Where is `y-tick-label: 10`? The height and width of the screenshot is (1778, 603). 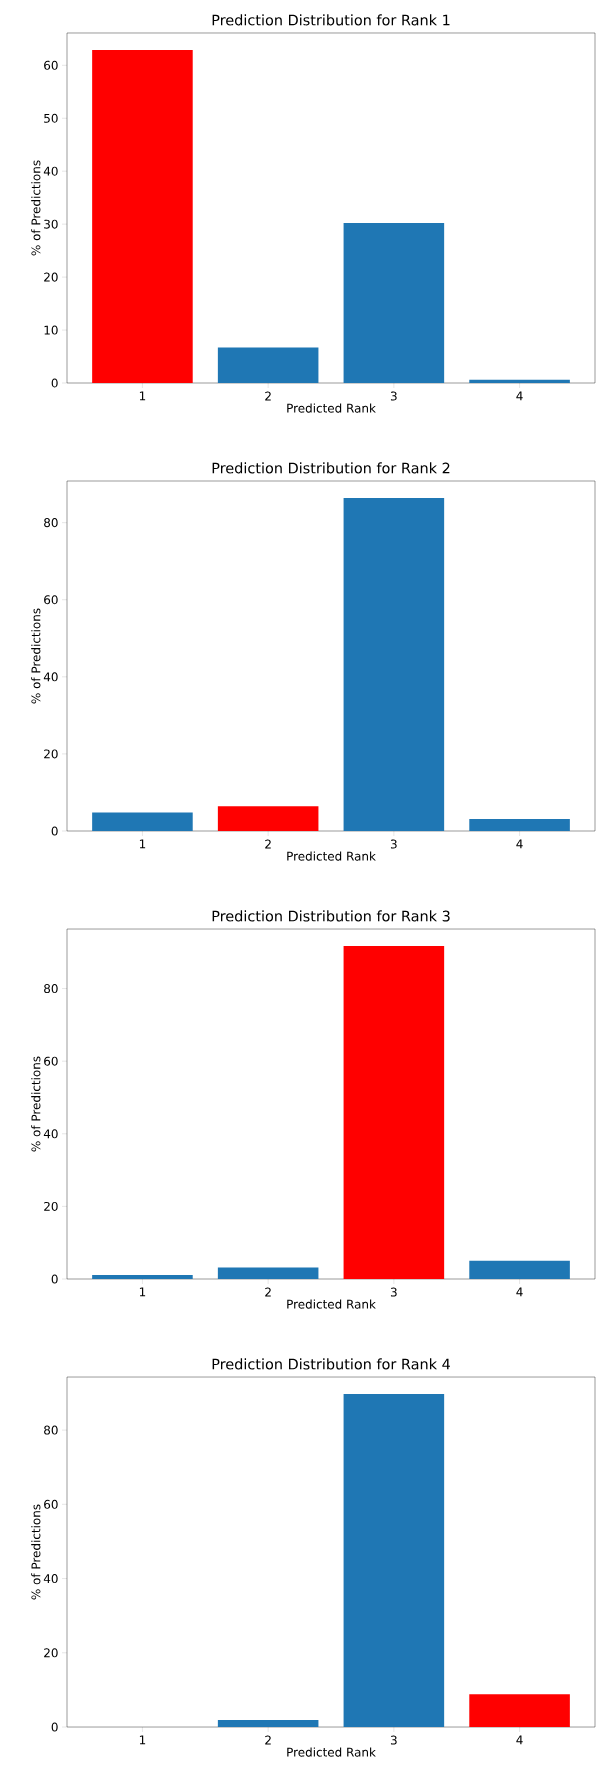 y-tick-label: 10 is located at coordinates (51, 330).